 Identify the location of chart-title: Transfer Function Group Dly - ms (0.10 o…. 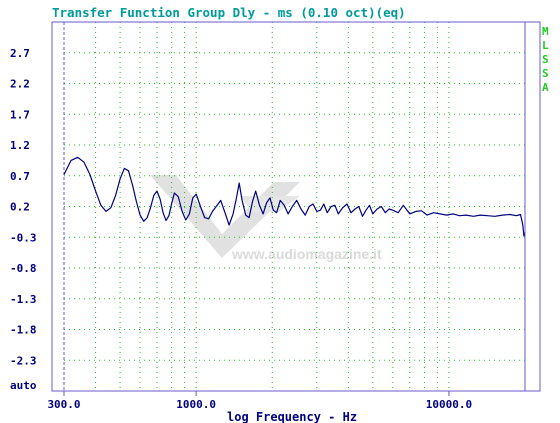
(229, 12).